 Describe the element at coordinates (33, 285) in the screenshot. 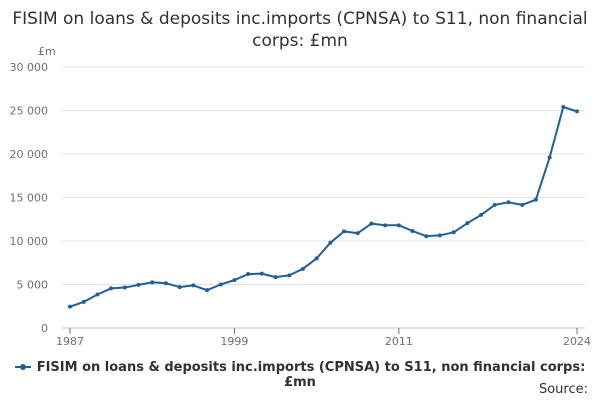

I see `y-tick-label: 5 000` at that location.